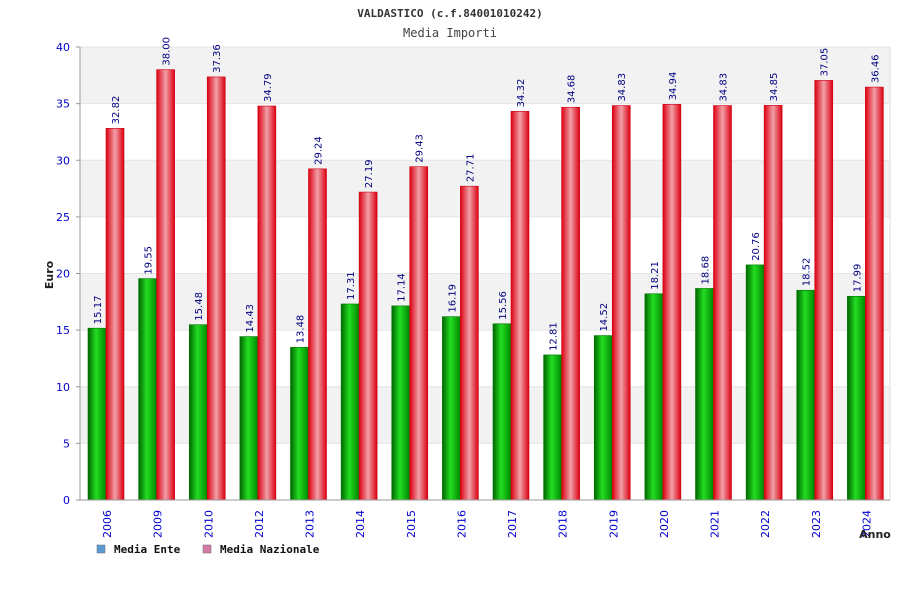 The width and height of the screenshot is (900, 600). What do you see at coordinates (411, 524) in the screenshot?
I see `x-tick-label: 2015` at bounding box center [411, 524].